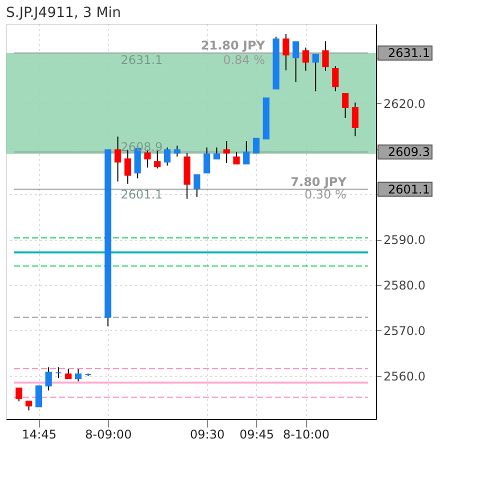 Image resolution: width=479 pixels, height=486 pixels. I want to click on y-tick-label: 2620.0, so click(405, 103).